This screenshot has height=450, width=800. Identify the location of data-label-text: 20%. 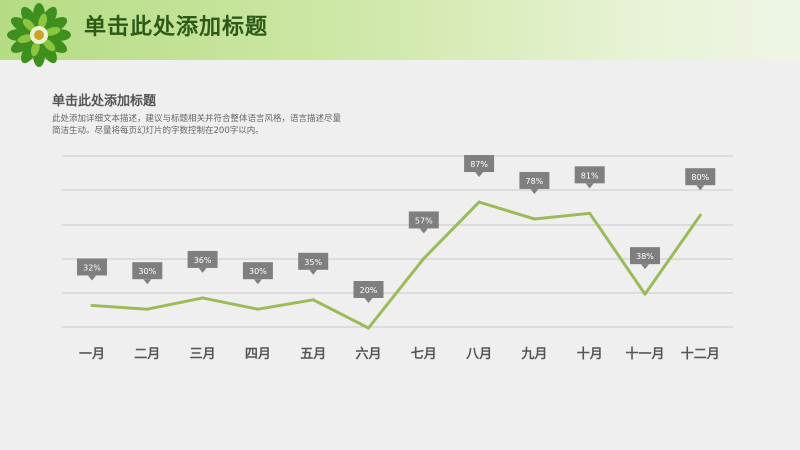
(369, 290).